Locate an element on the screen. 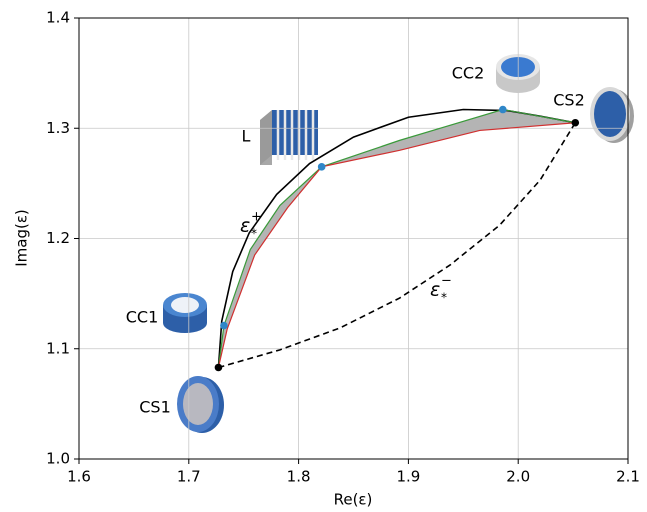 The image size is (647, 512). y-tick-label: 1.1 is located at coordinates (58, 348).